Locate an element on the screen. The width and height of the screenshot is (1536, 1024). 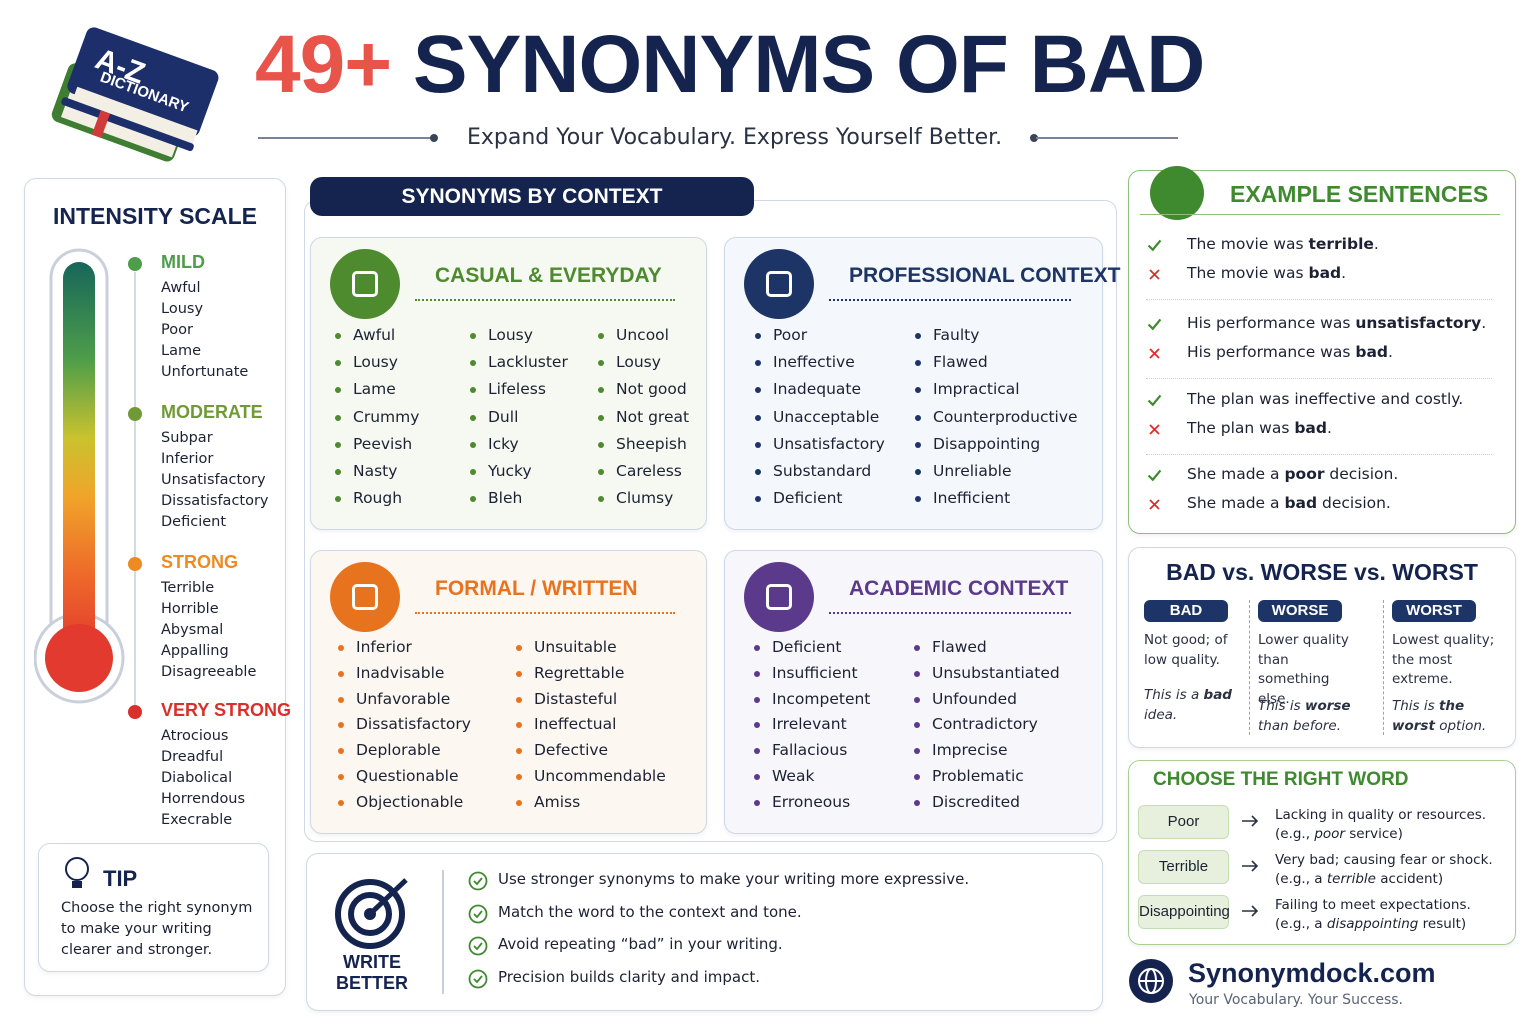
compare-example: This is the worst option. is located at coordinates (1444, 716).